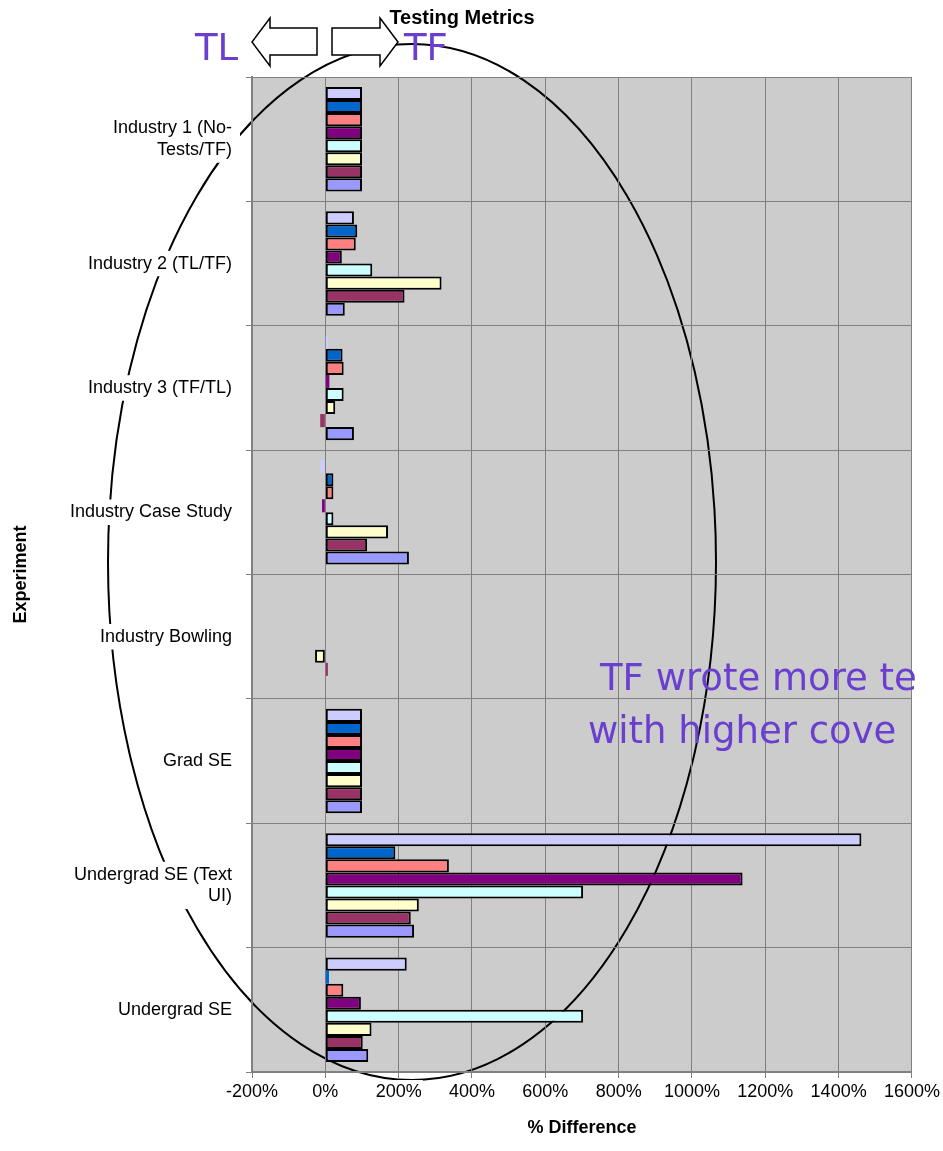 This screenshot has height=1151, width=943. What do you see at coordinates (19, 574) in the screenshot?
I see `y-axis-title: Experiment` at bounding box center [19, 574].